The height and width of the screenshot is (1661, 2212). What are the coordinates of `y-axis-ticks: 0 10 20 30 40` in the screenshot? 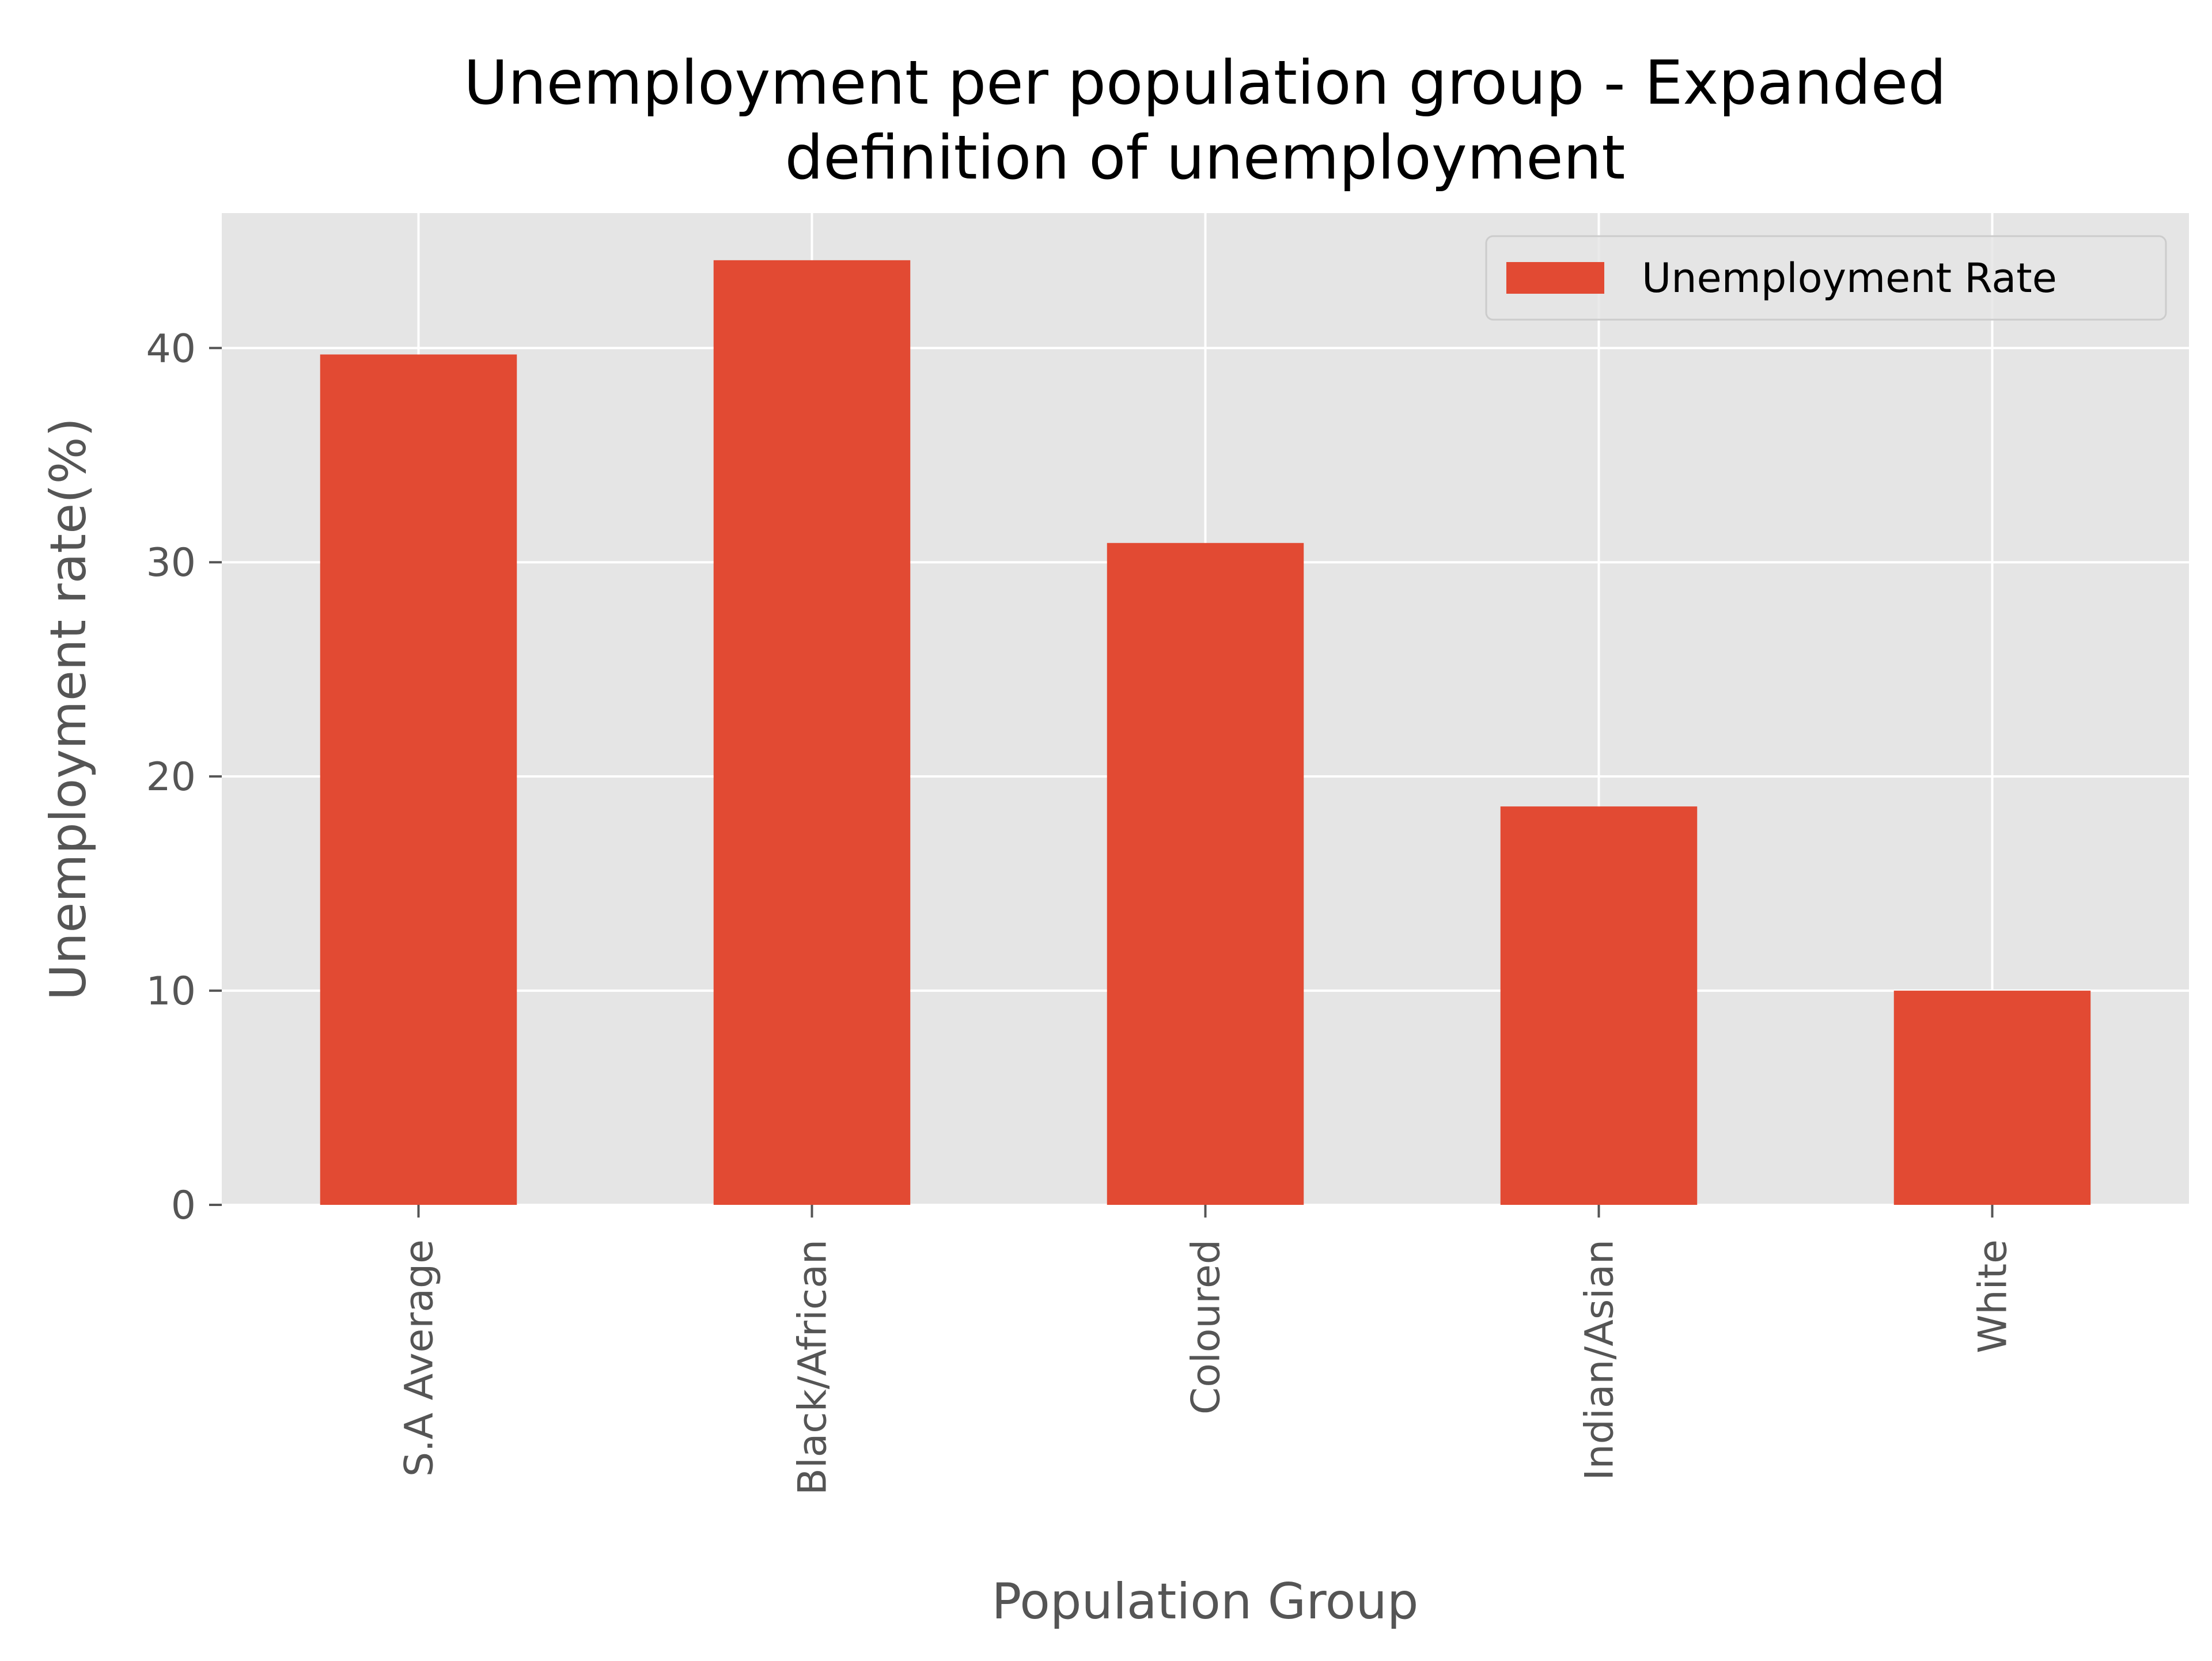 It's located at (184, 777).